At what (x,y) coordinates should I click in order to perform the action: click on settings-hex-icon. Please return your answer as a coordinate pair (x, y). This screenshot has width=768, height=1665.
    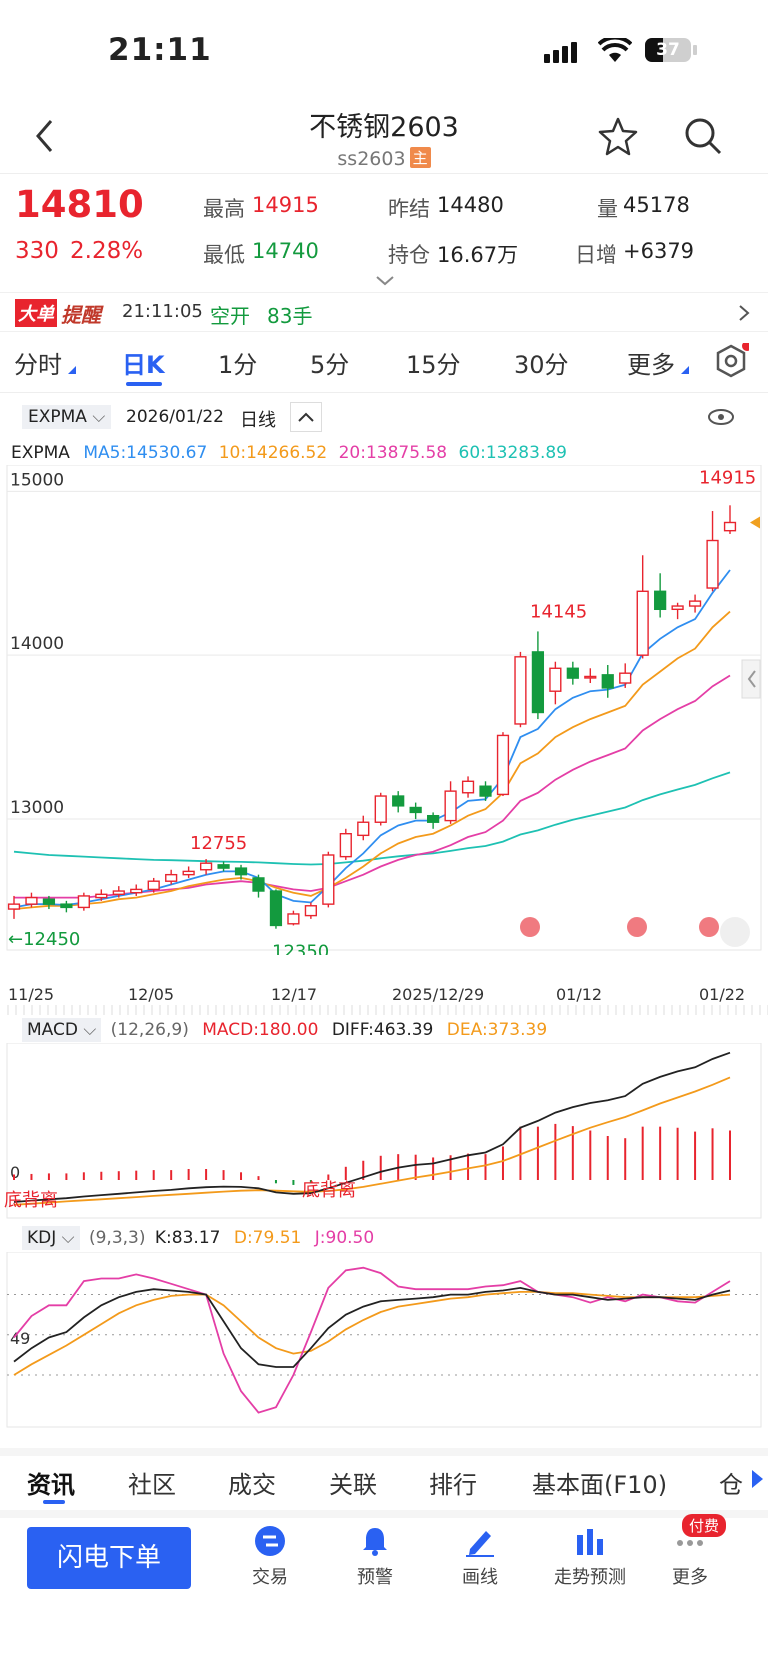
    Looking at the image, I should click on (732, 362).